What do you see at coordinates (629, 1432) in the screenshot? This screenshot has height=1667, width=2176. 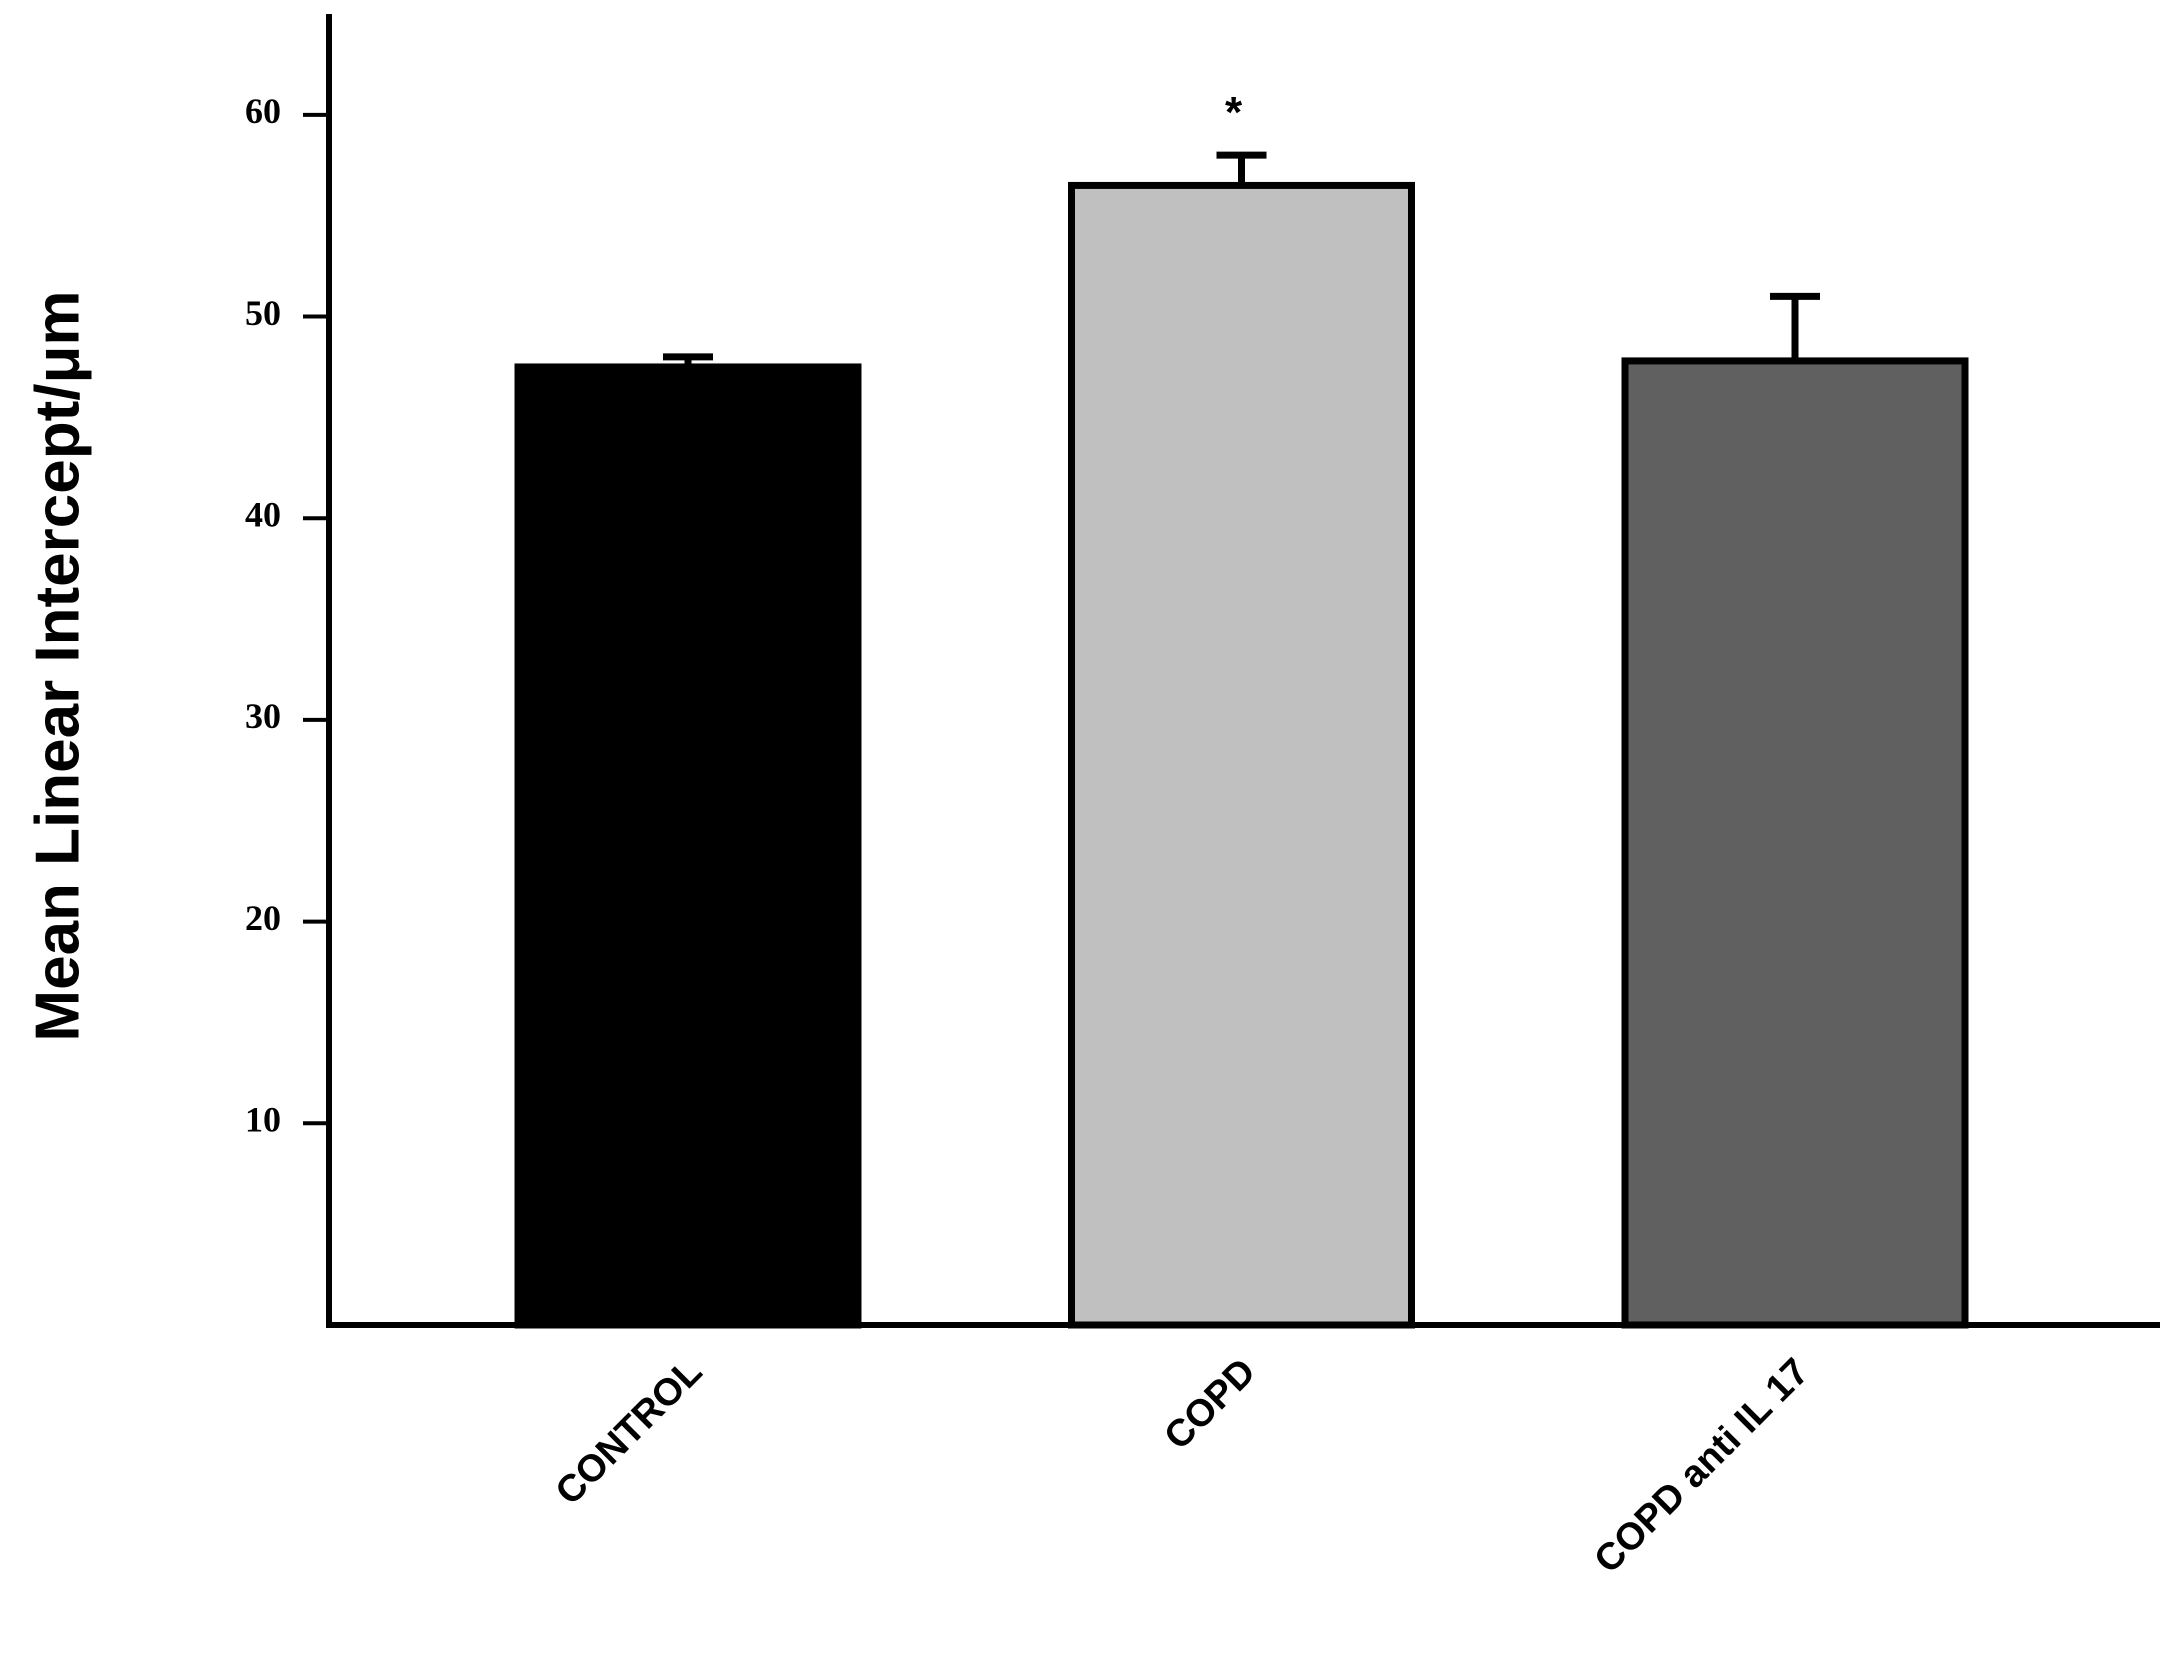 I see `x-tick-label: CONTROL` at bounding box center [629, 1432].